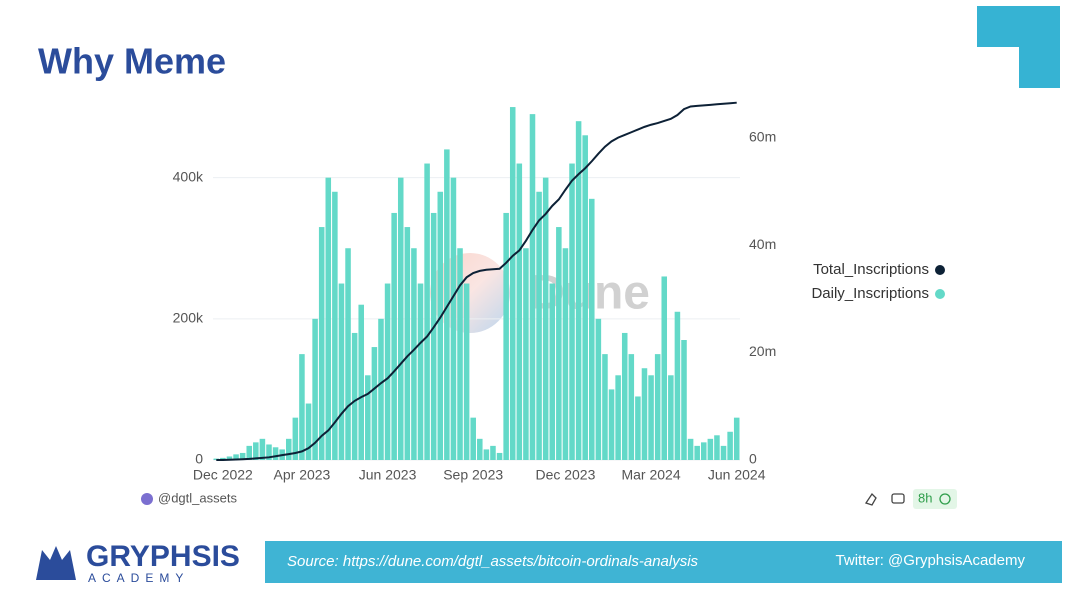 The image size is (1080, 602). I want to click on share-icon, so click(870, 499).